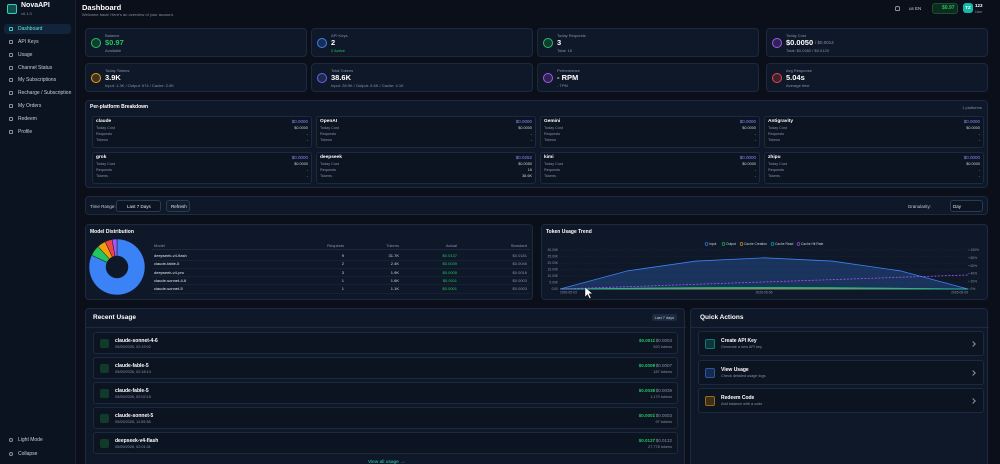 This screenshot has height=464, width=1000. I want to click on refresh-button, so click(178, 206).